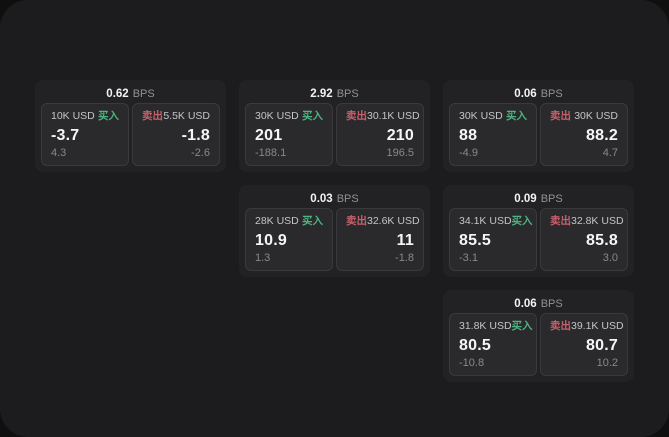  What do you see at coordinates (475, 345) in the screenshot?
I see `buy-price: 80.5` at bounding box center [475, 345].